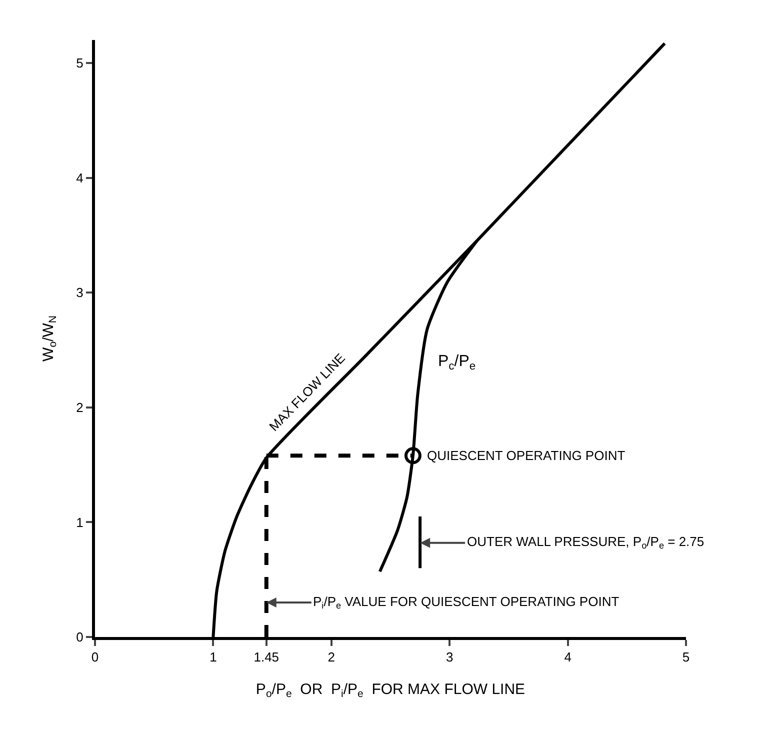 This screenshot has height=752, width=781. I want to click on series-label: P$_{c}$/P$_{e}$, so click(457, 362).